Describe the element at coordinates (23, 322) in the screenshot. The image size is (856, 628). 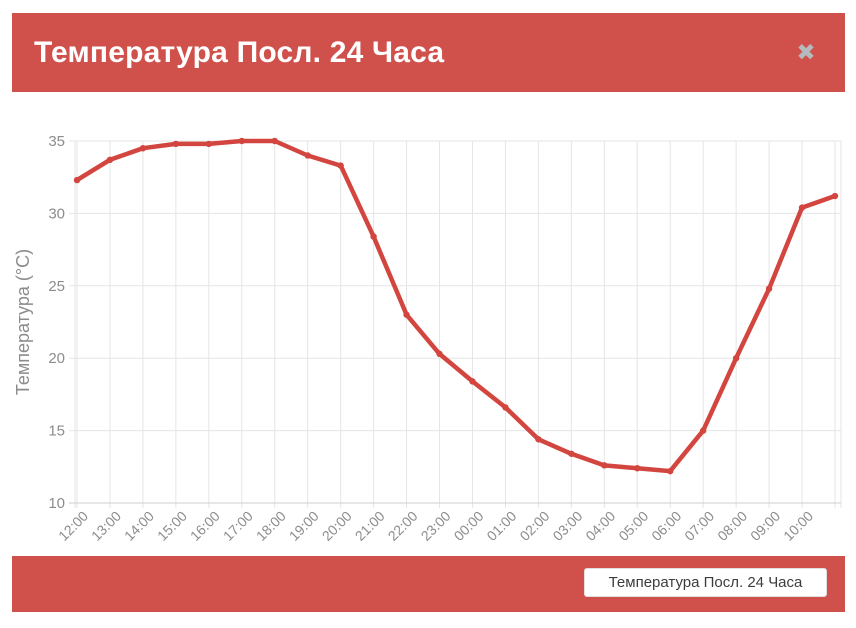
I see `y-axis-title: Температура (°C)` at that location.